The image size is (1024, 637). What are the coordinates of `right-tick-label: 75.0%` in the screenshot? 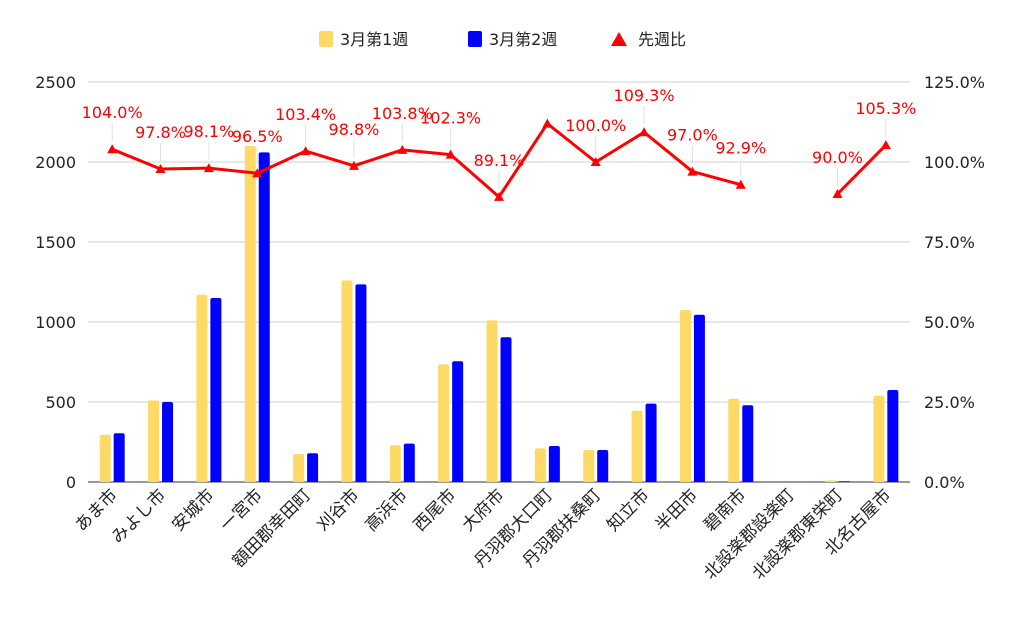 It's located at (949, 242).